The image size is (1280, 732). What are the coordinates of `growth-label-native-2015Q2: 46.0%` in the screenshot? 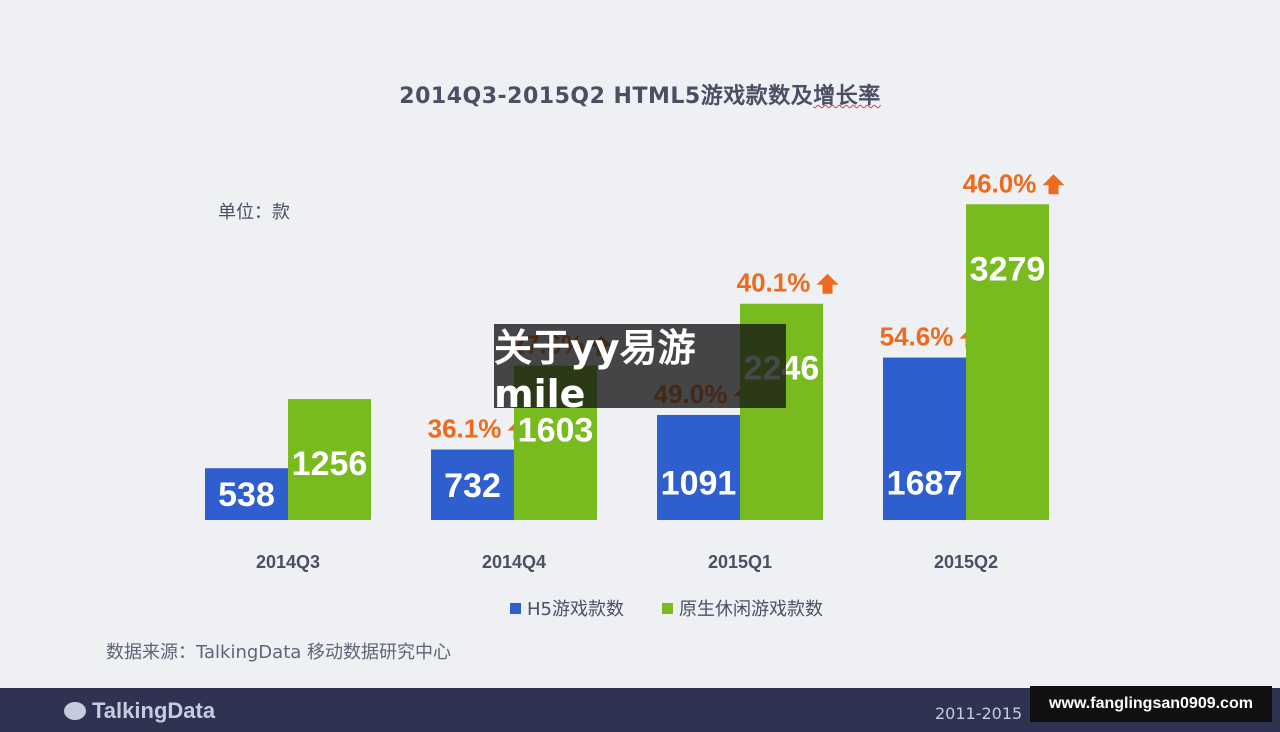 It's located at (1000, 183).